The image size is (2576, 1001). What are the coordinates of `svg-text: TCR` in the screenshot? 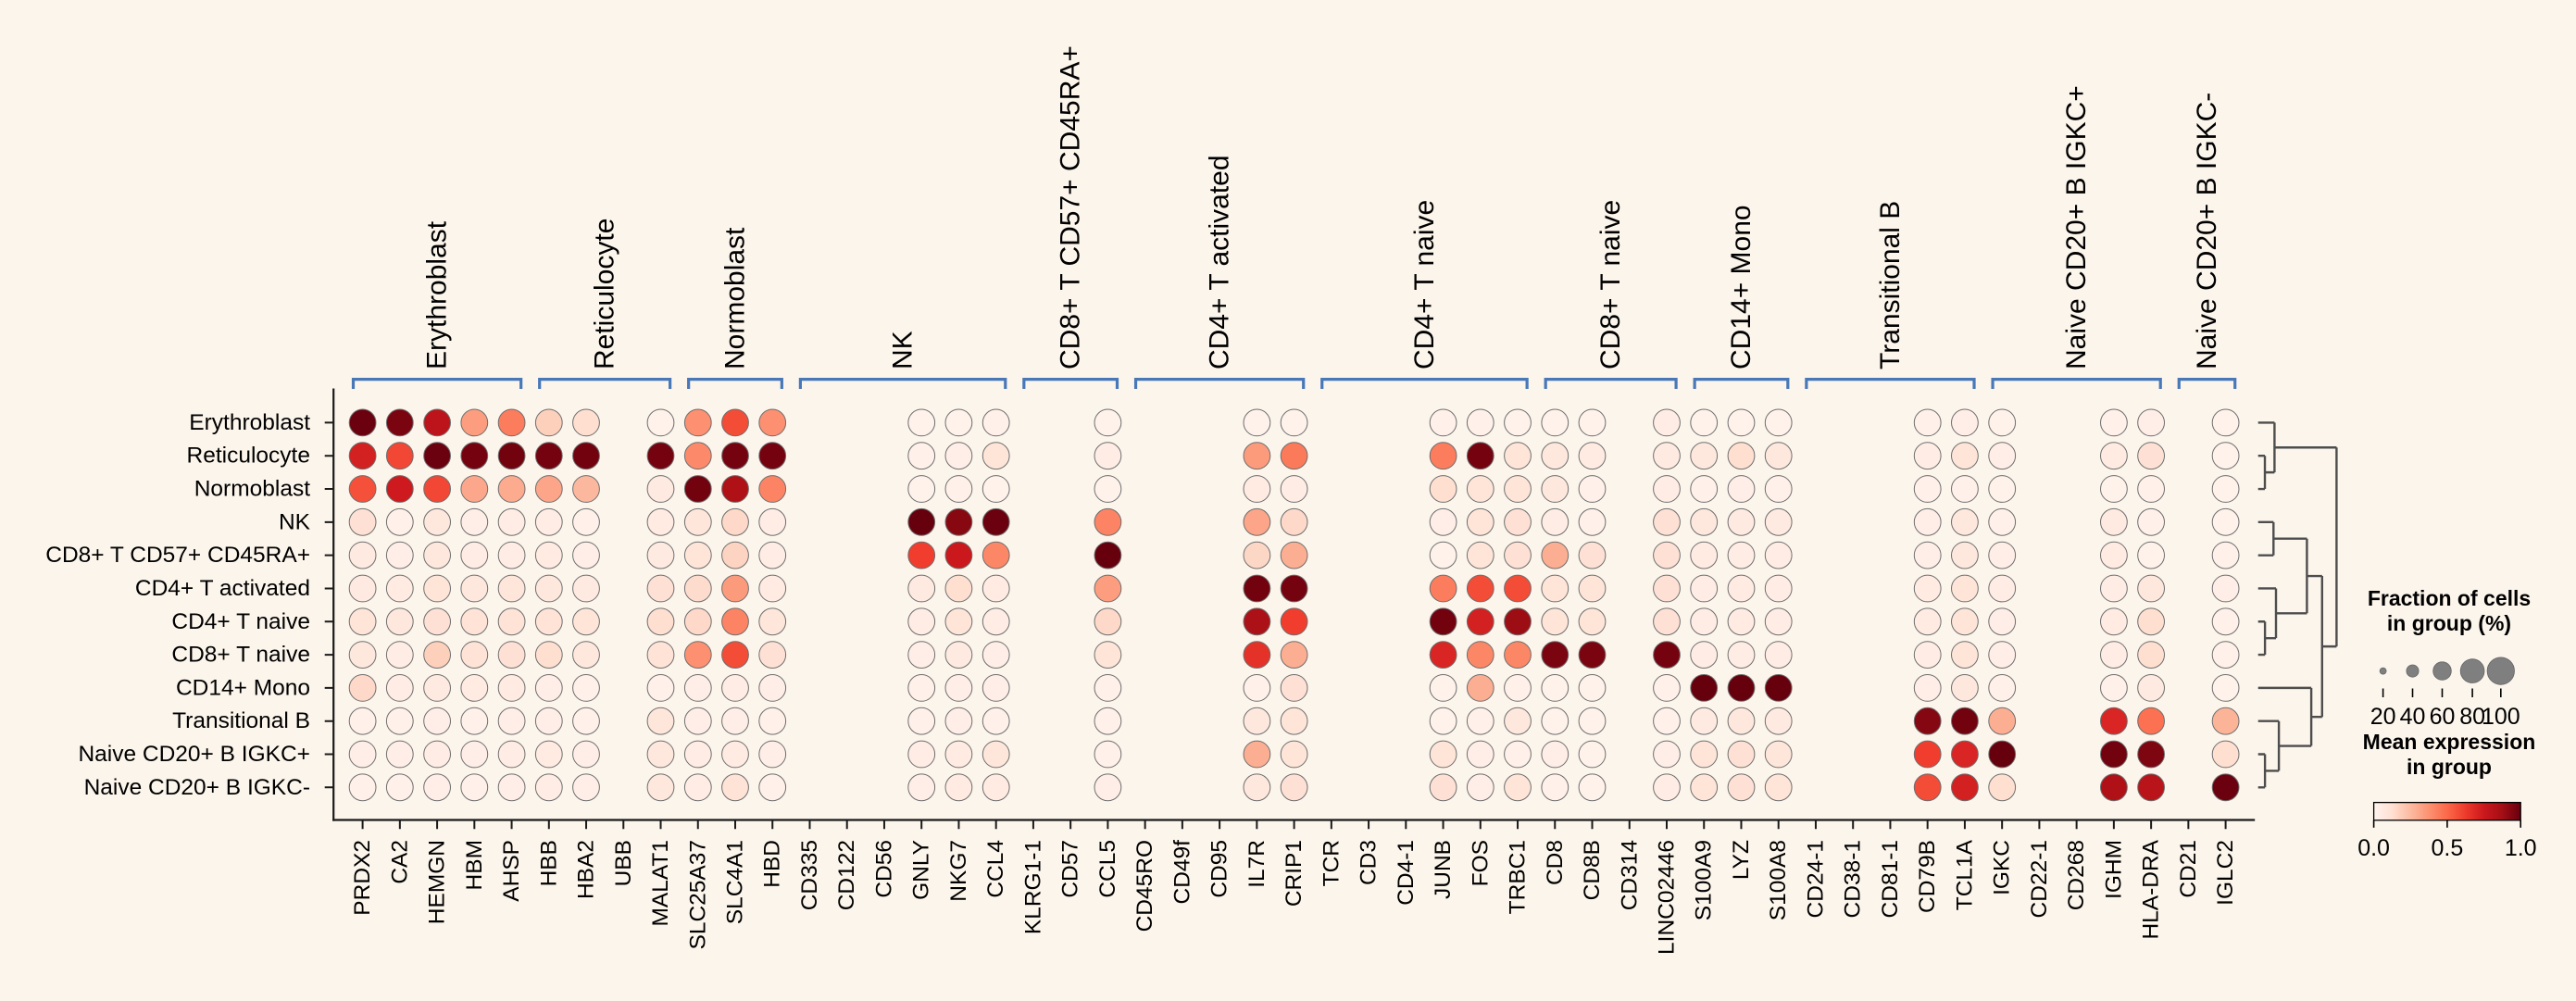 It's located at (1331, 863).